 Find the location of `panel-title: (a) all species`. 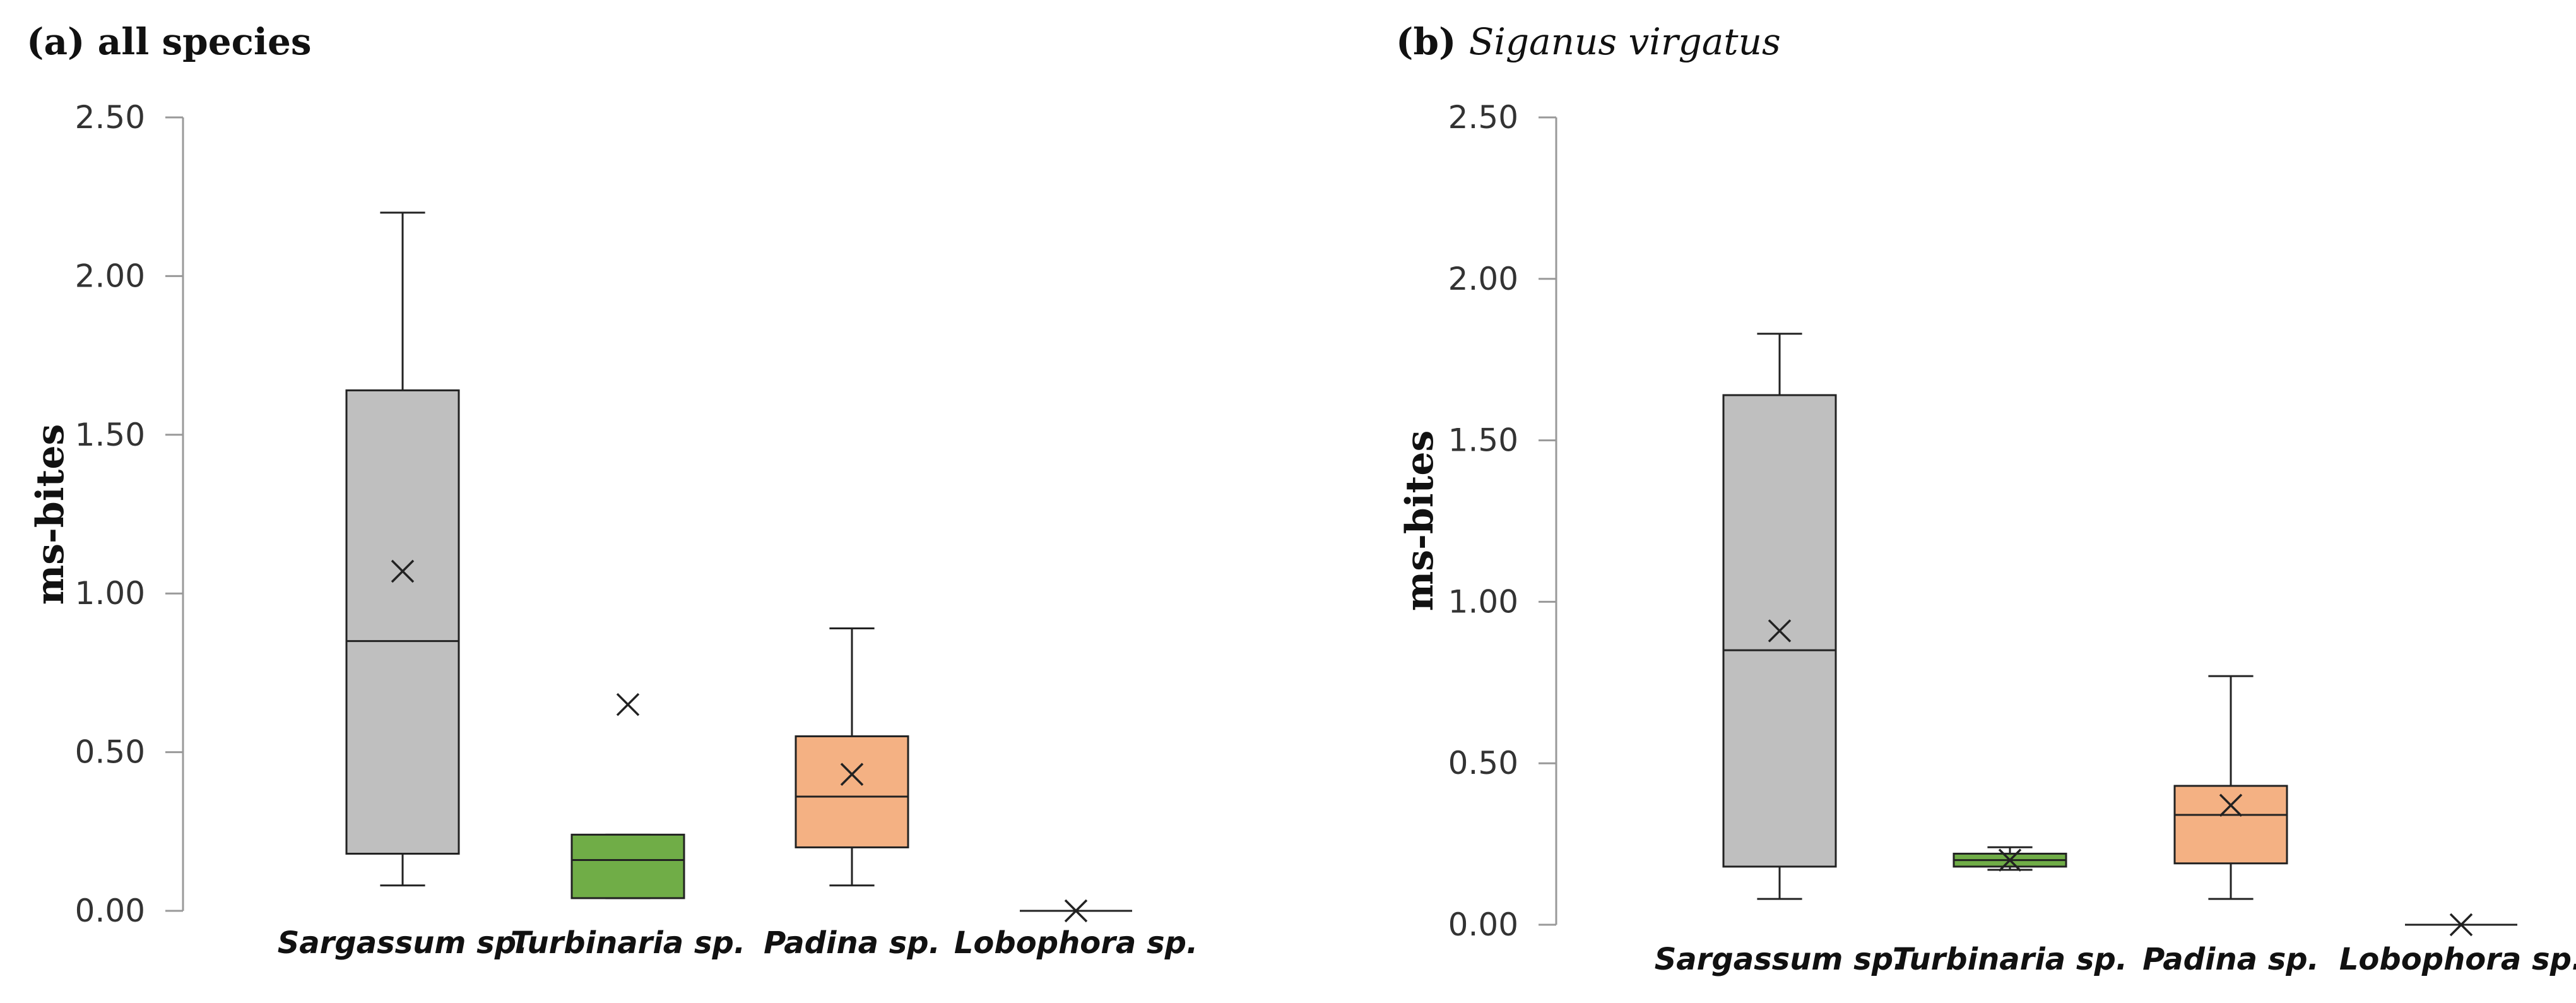

panel-title: (a) all species is located at coordinates (169, 41).